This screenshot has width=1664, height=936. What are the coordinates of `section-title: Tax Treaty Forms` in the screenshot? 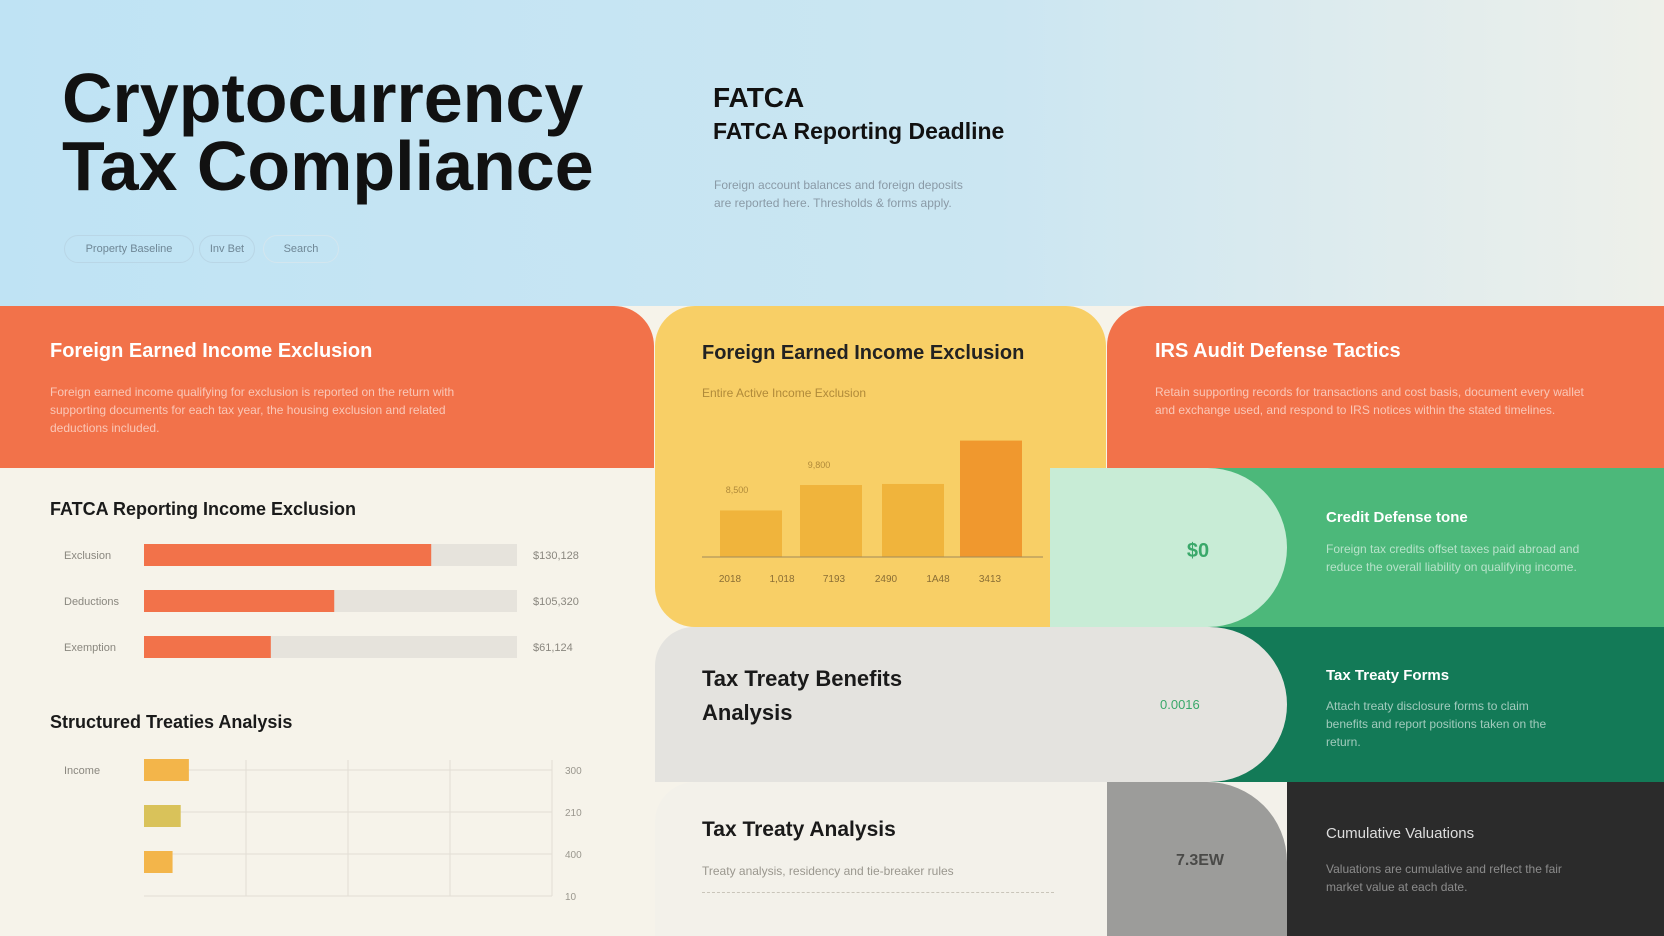 It's located at (1388, 675).